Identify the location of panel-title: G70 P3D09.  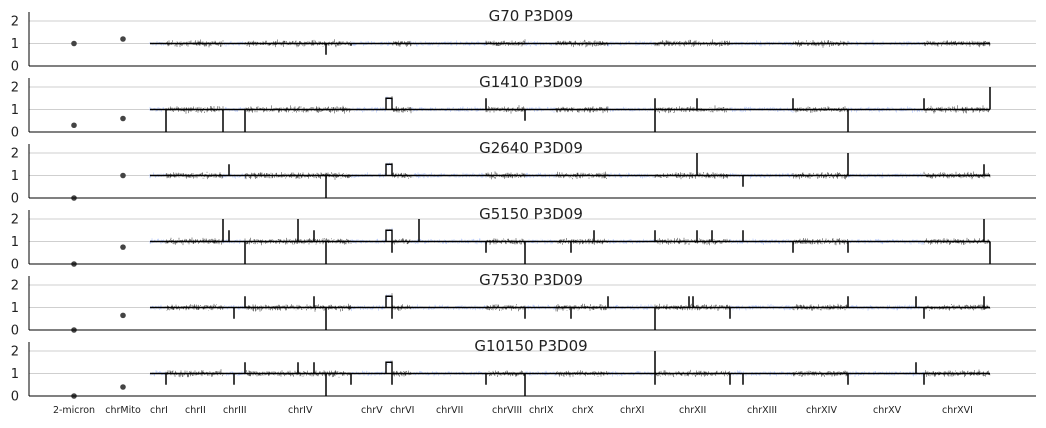
(531, 16).